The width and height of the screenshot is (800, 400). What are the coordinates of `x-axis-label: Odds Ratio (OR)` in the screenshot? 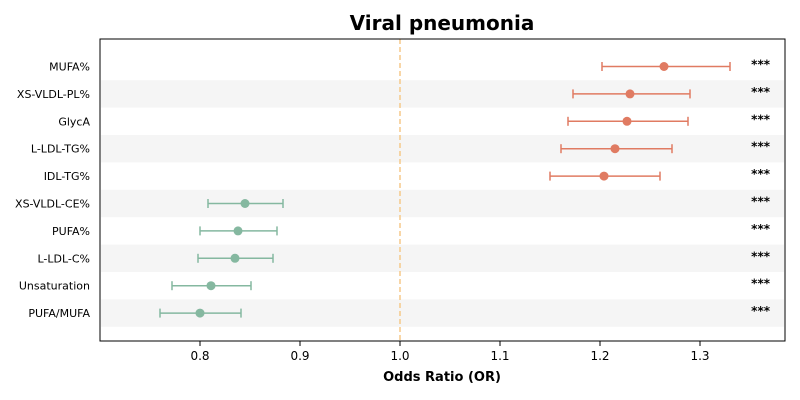 It's located at (442, 377).